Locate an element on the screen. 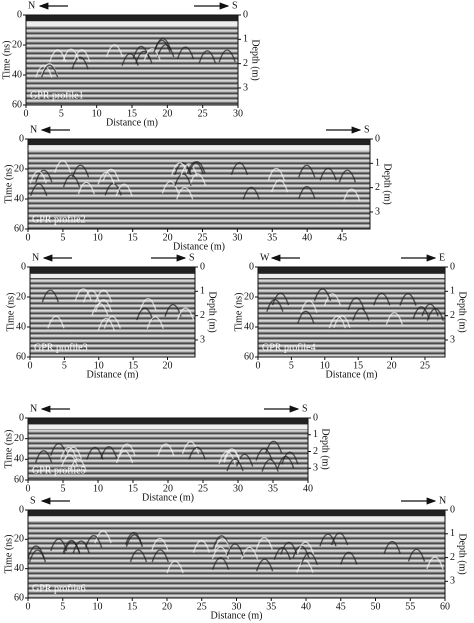 This screenshot has height=623, width=474. profile-label: GPR profile4 is located at coordinates (289, 347).